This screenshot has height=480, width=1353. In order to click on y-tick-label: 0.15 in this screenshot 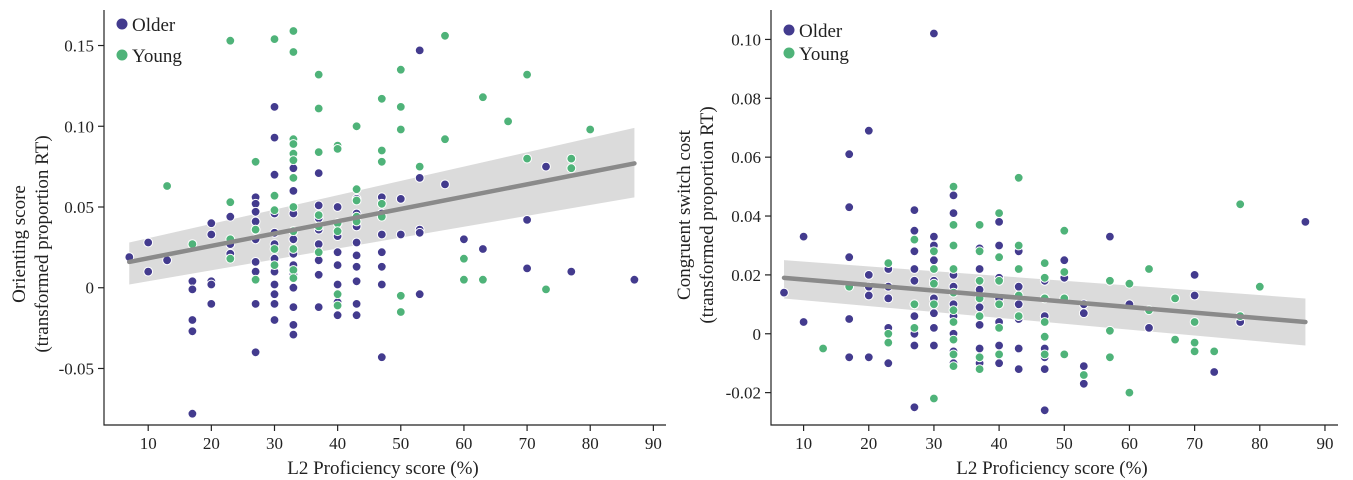, I will do `click(79, 46)`.